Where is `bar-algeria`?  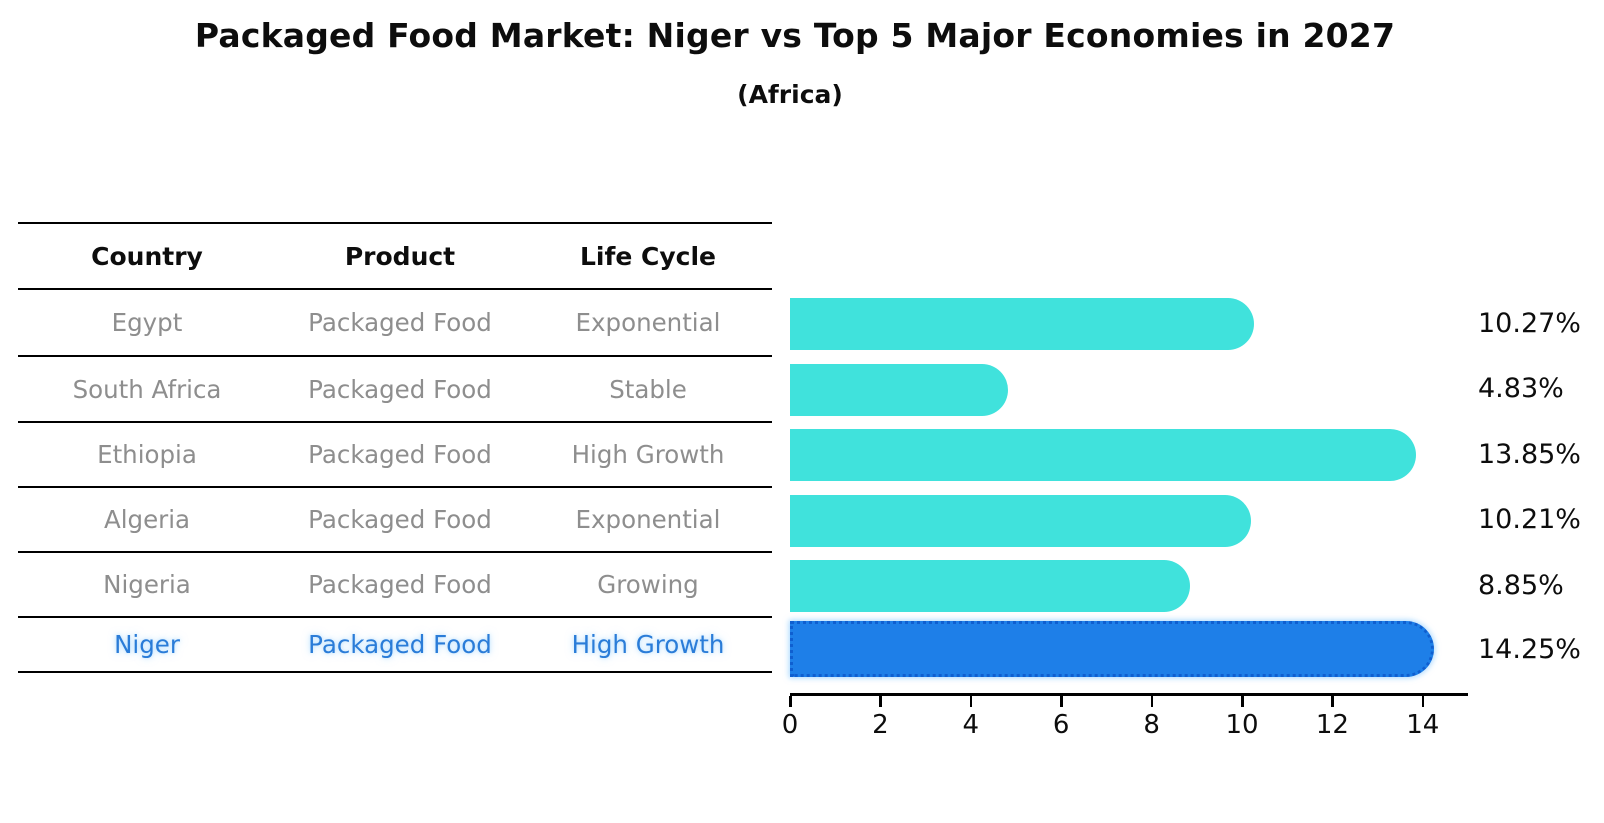 bar-algeria is located at coordinates (1021, 521).